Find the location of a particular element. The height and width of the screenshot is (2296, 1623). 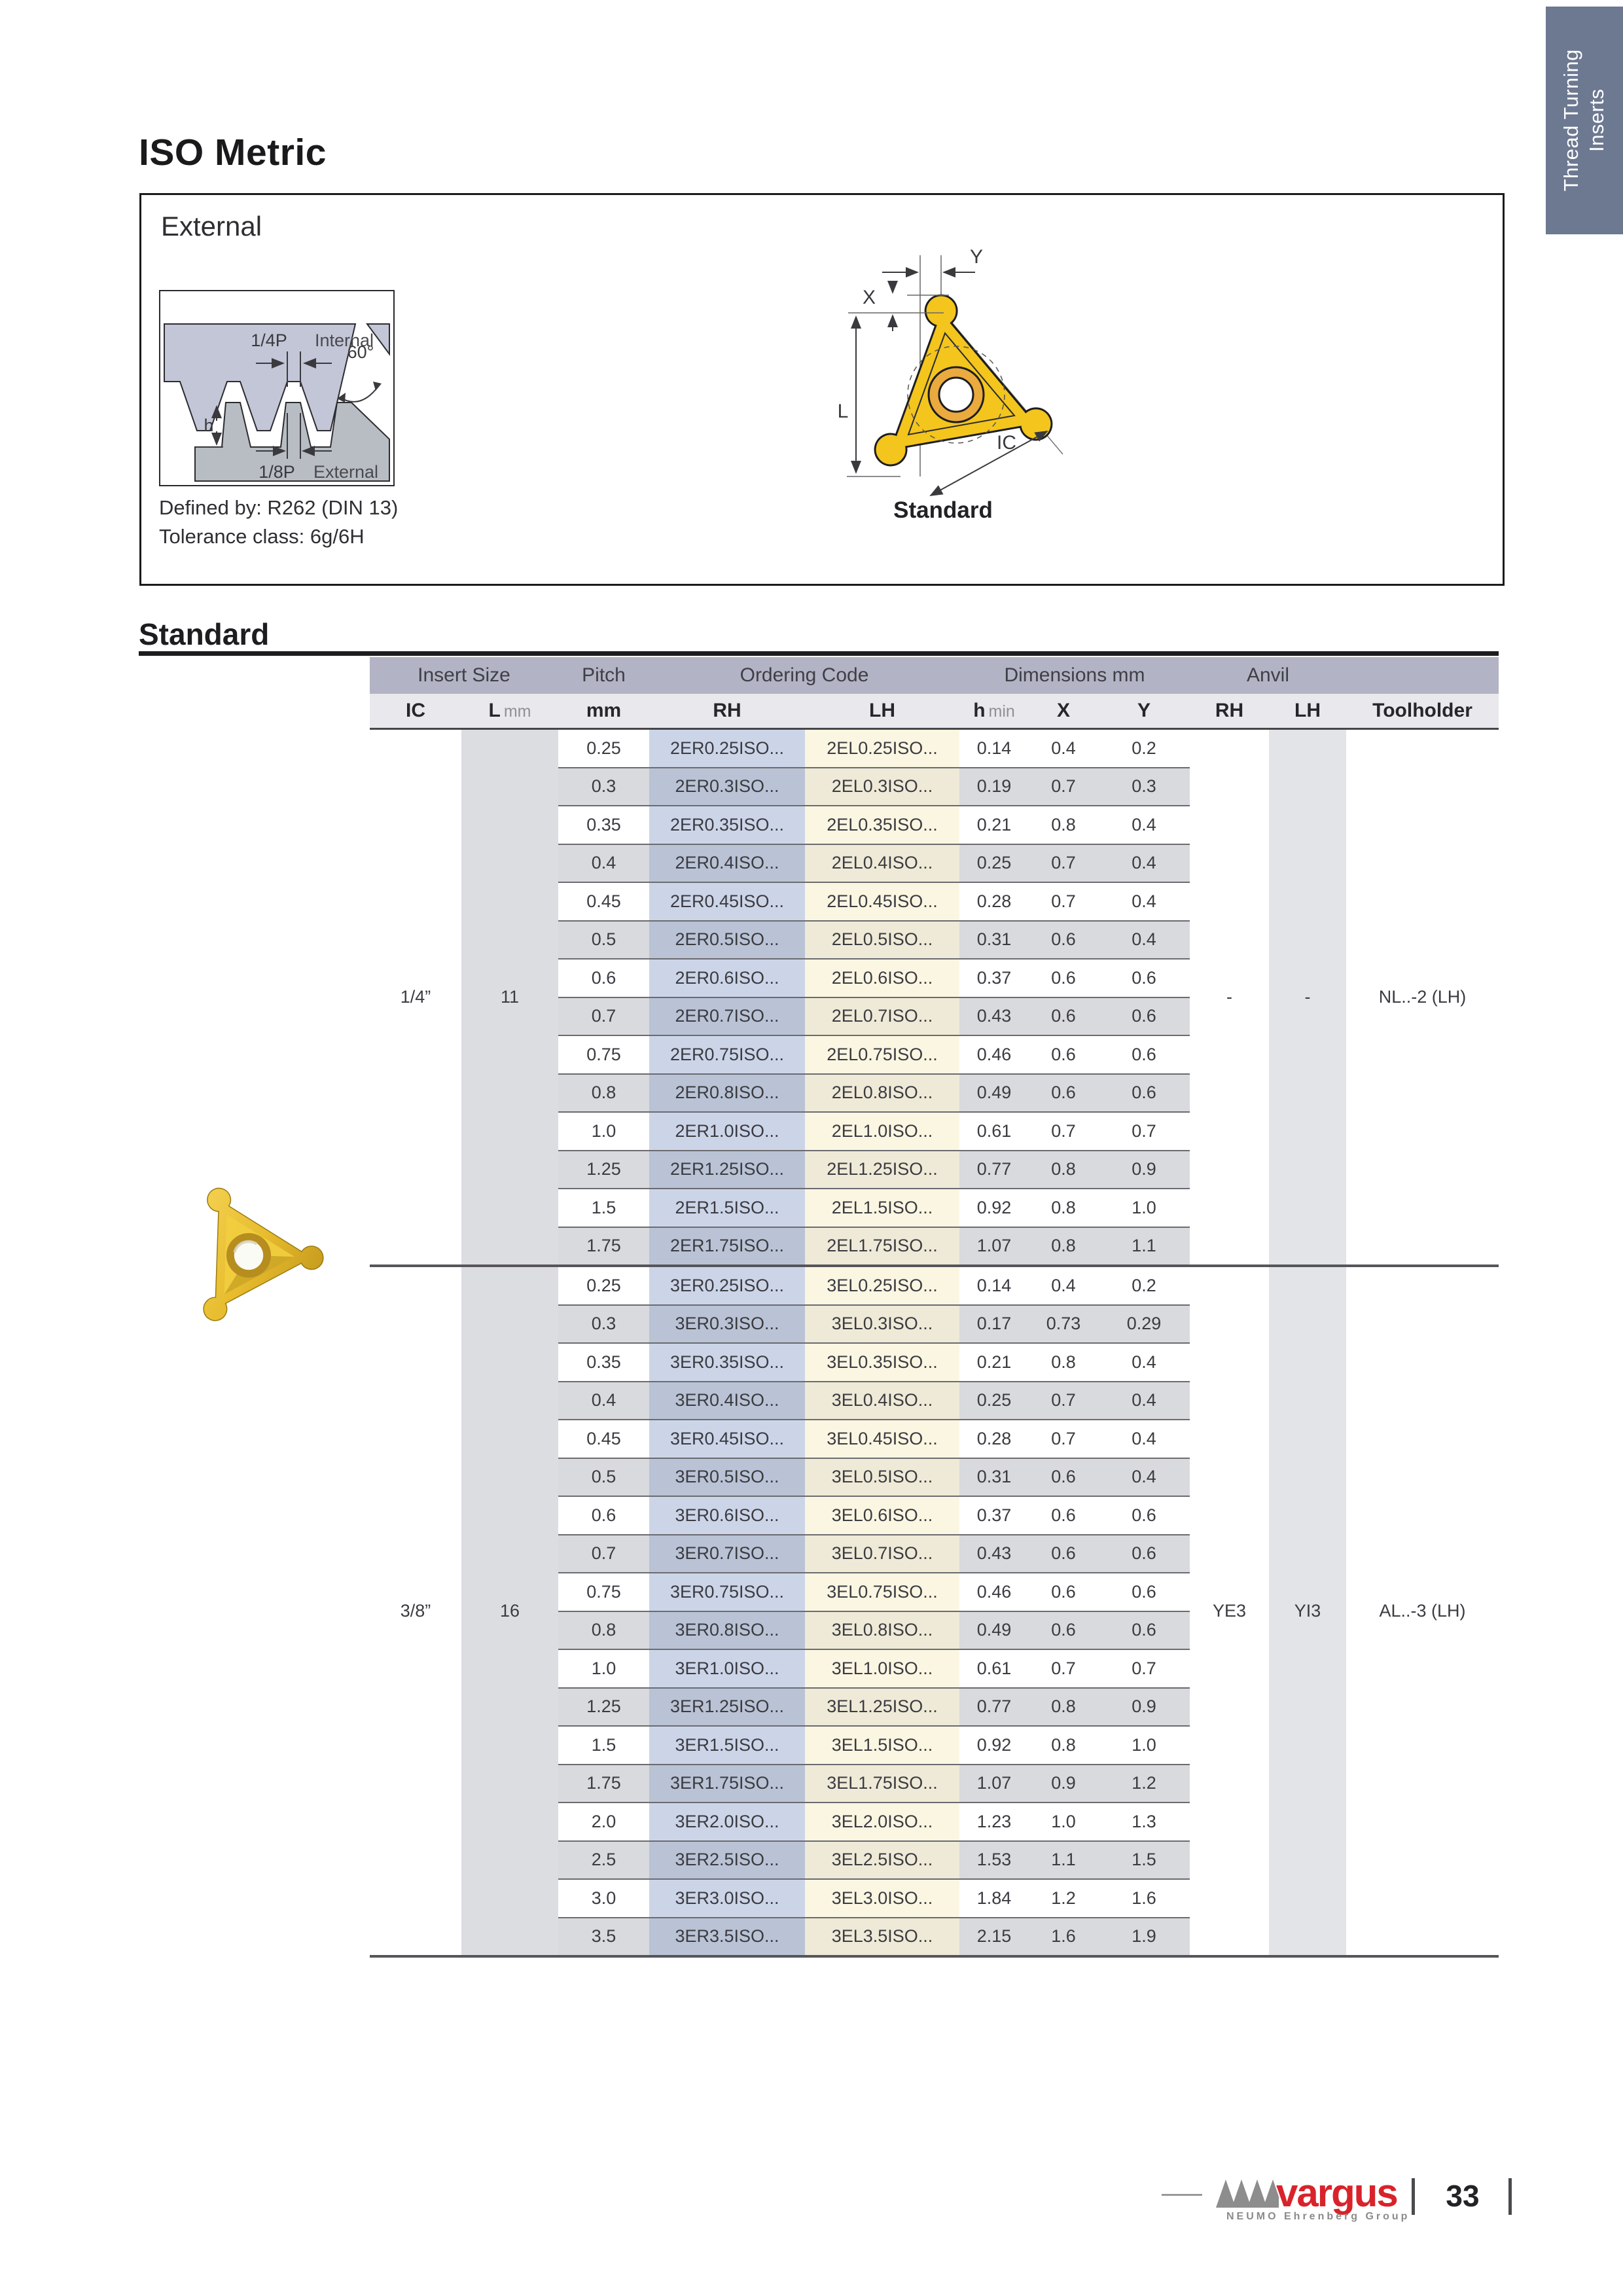

pitch-cell: 0.75 is located at coordinates (603, 1591).